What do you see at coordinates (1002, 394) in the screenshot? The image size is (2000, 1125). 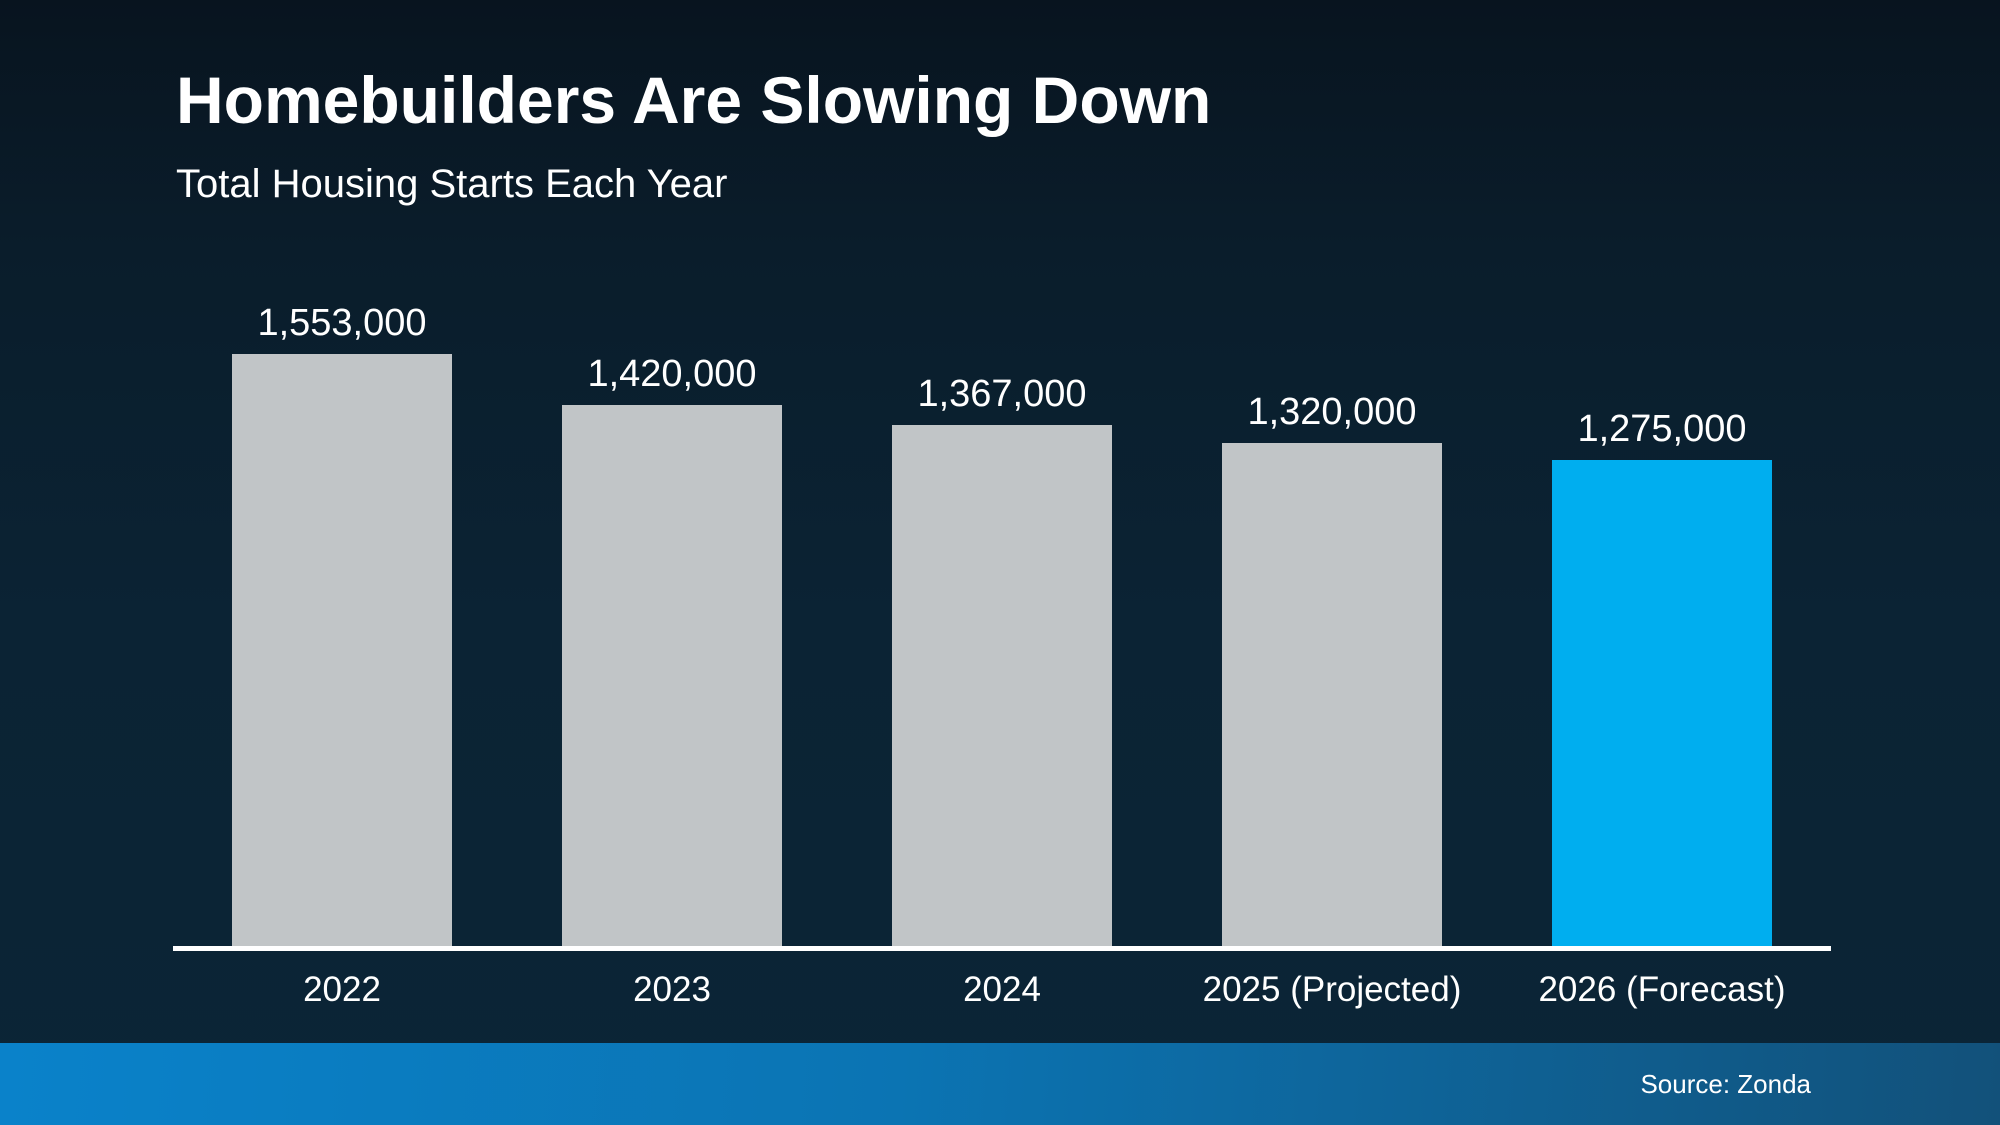 I see `bar-value-label: 1,367,000` at bounding box center [1002, 394].